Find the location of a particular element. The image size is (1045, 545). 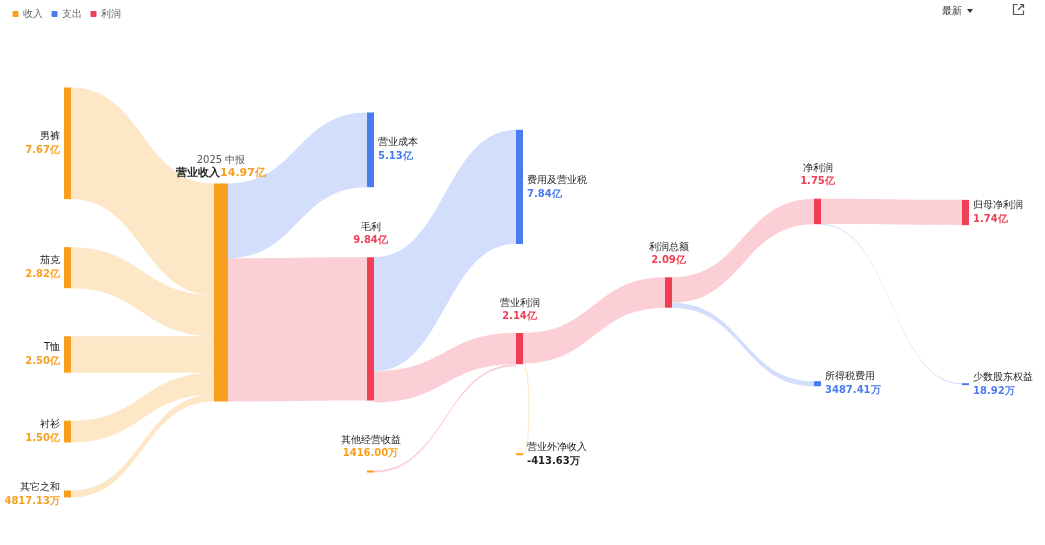

data-label: 4817.13万 is located at coordinates (32, 500).